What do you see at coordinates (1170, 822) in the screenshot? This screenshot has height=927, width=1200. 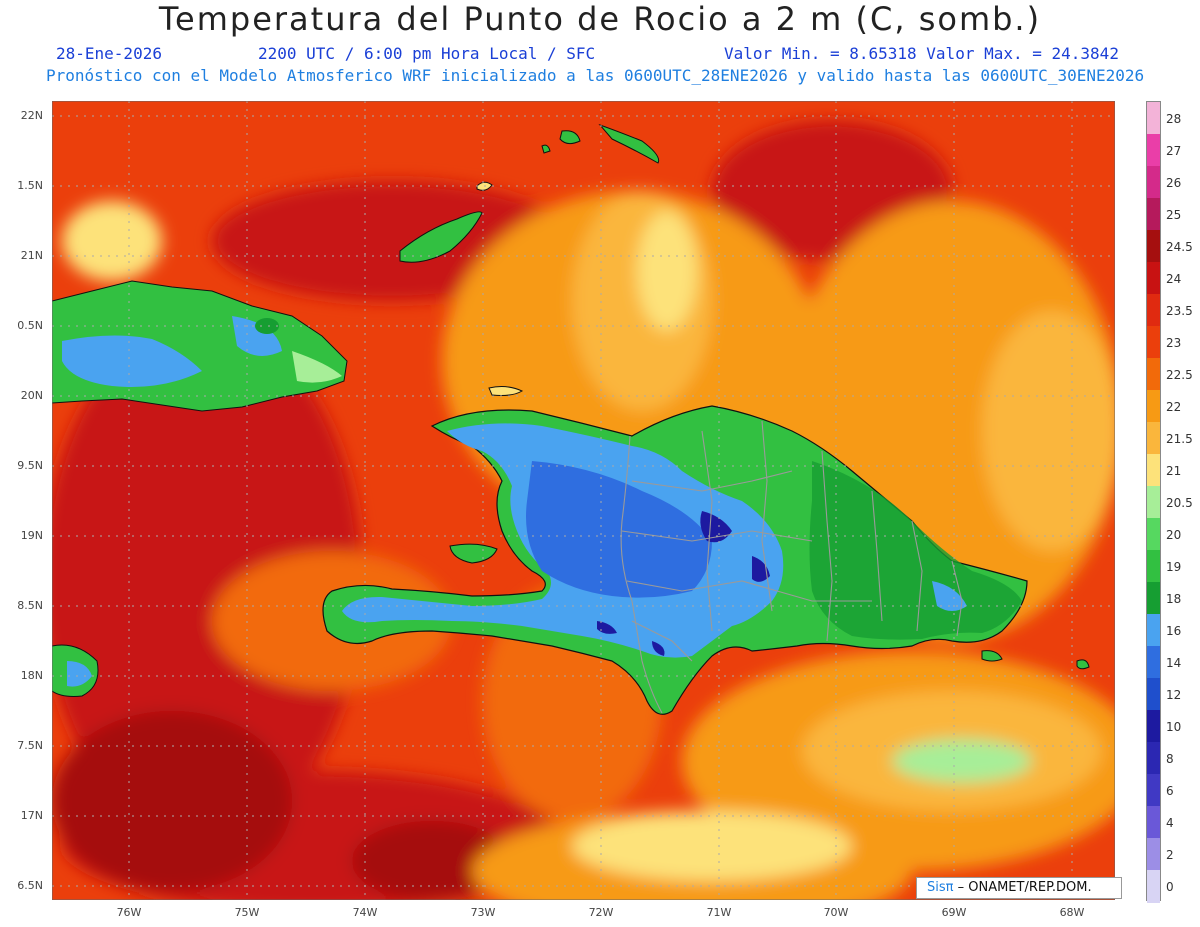 I see `colorbar-level-label: 4` at bounding box center [1170, 822].